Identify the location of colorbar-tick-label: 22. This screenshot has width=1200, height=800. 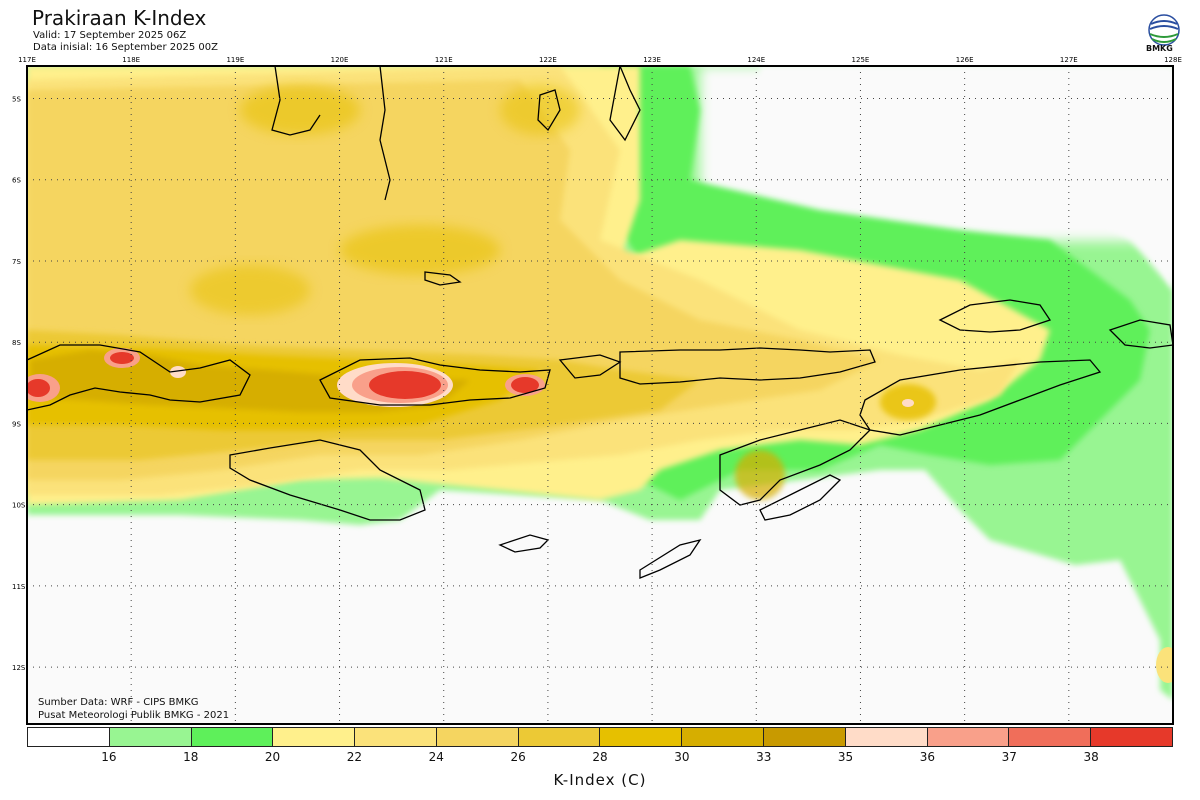
(354, 757).